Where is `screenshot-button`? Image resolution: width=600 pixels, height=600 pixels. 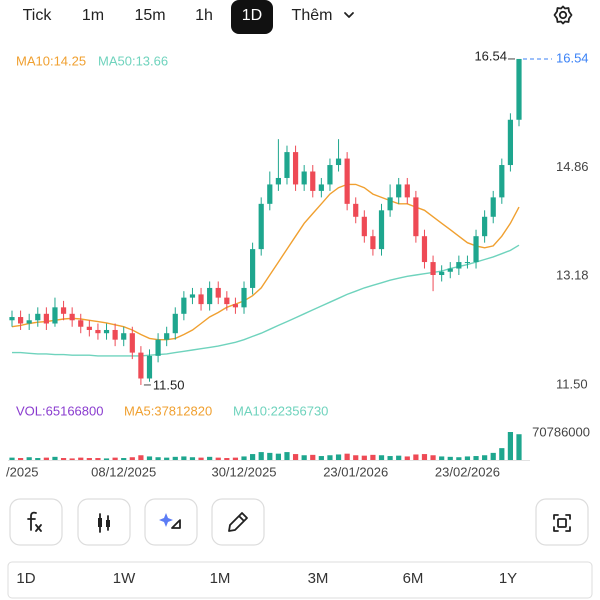 screenshot-button is located at coordinates (562, 522).